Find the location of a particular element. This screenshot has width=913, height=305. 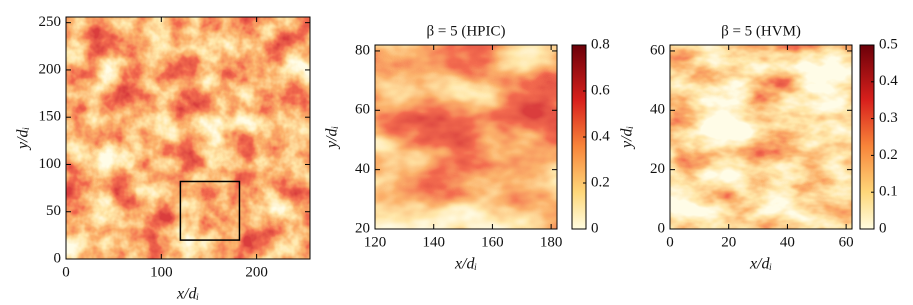

colorbar-tick-label: 0.5 is located at coordinates (888, 44).